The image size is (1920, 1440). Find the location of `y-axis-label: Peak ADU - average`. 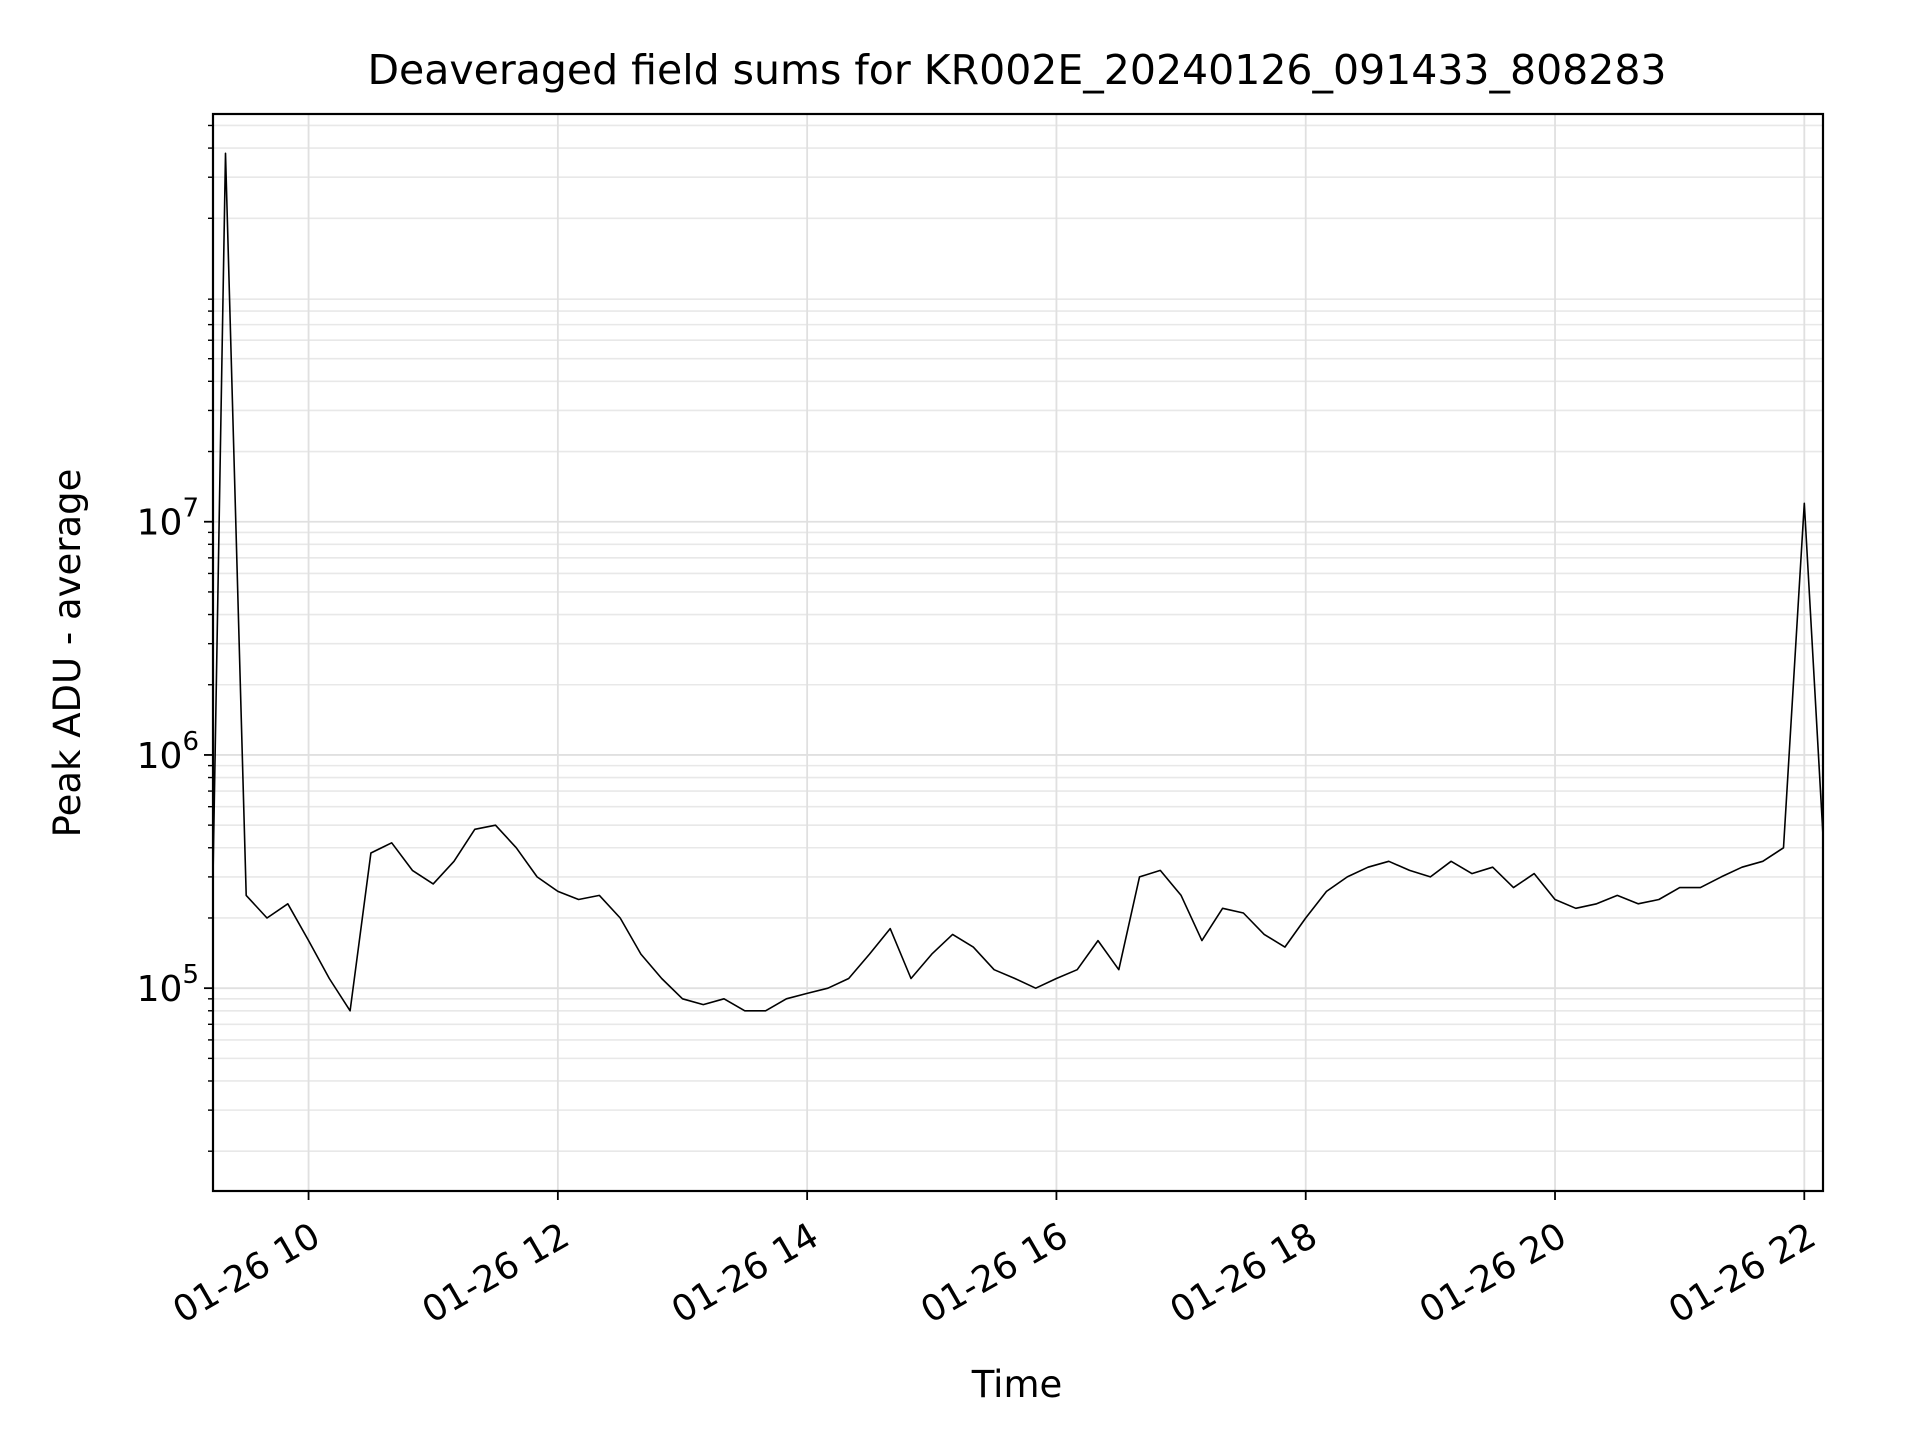

y-axis-label: Peak ADU - average is located at coordinates (67, 653).